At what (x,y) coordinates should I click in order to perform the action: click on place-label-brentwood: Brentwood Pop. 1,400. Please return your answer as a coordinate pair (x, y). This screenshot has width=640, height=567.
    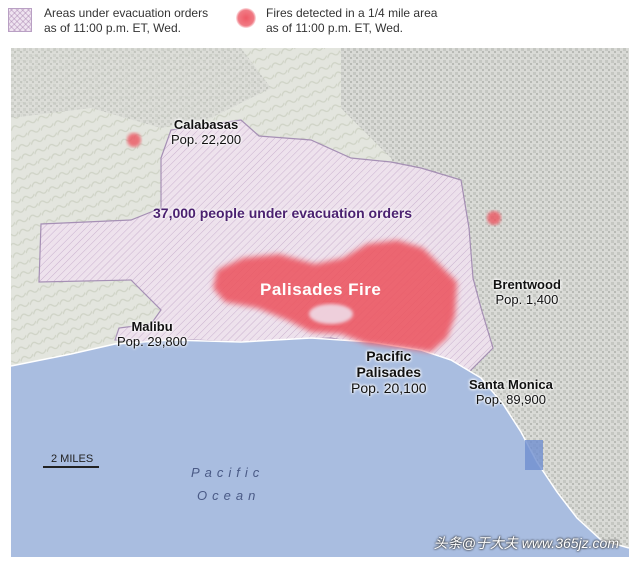
    Looking at the image, I should click on (527, 292).